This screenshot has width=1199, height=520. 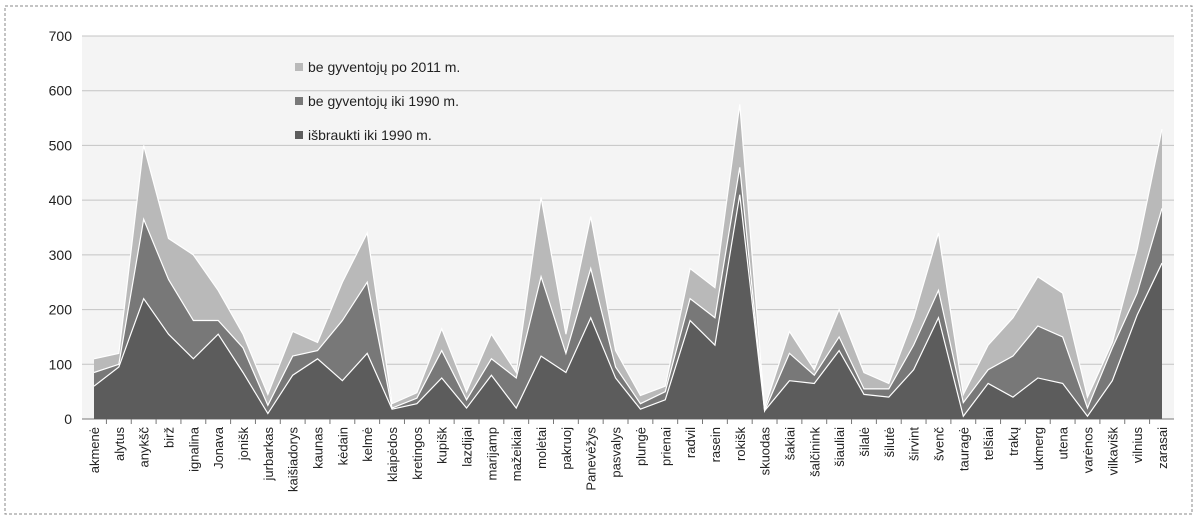 I want to click on x-tick-label: telšiai, so click(x=988, y=443).